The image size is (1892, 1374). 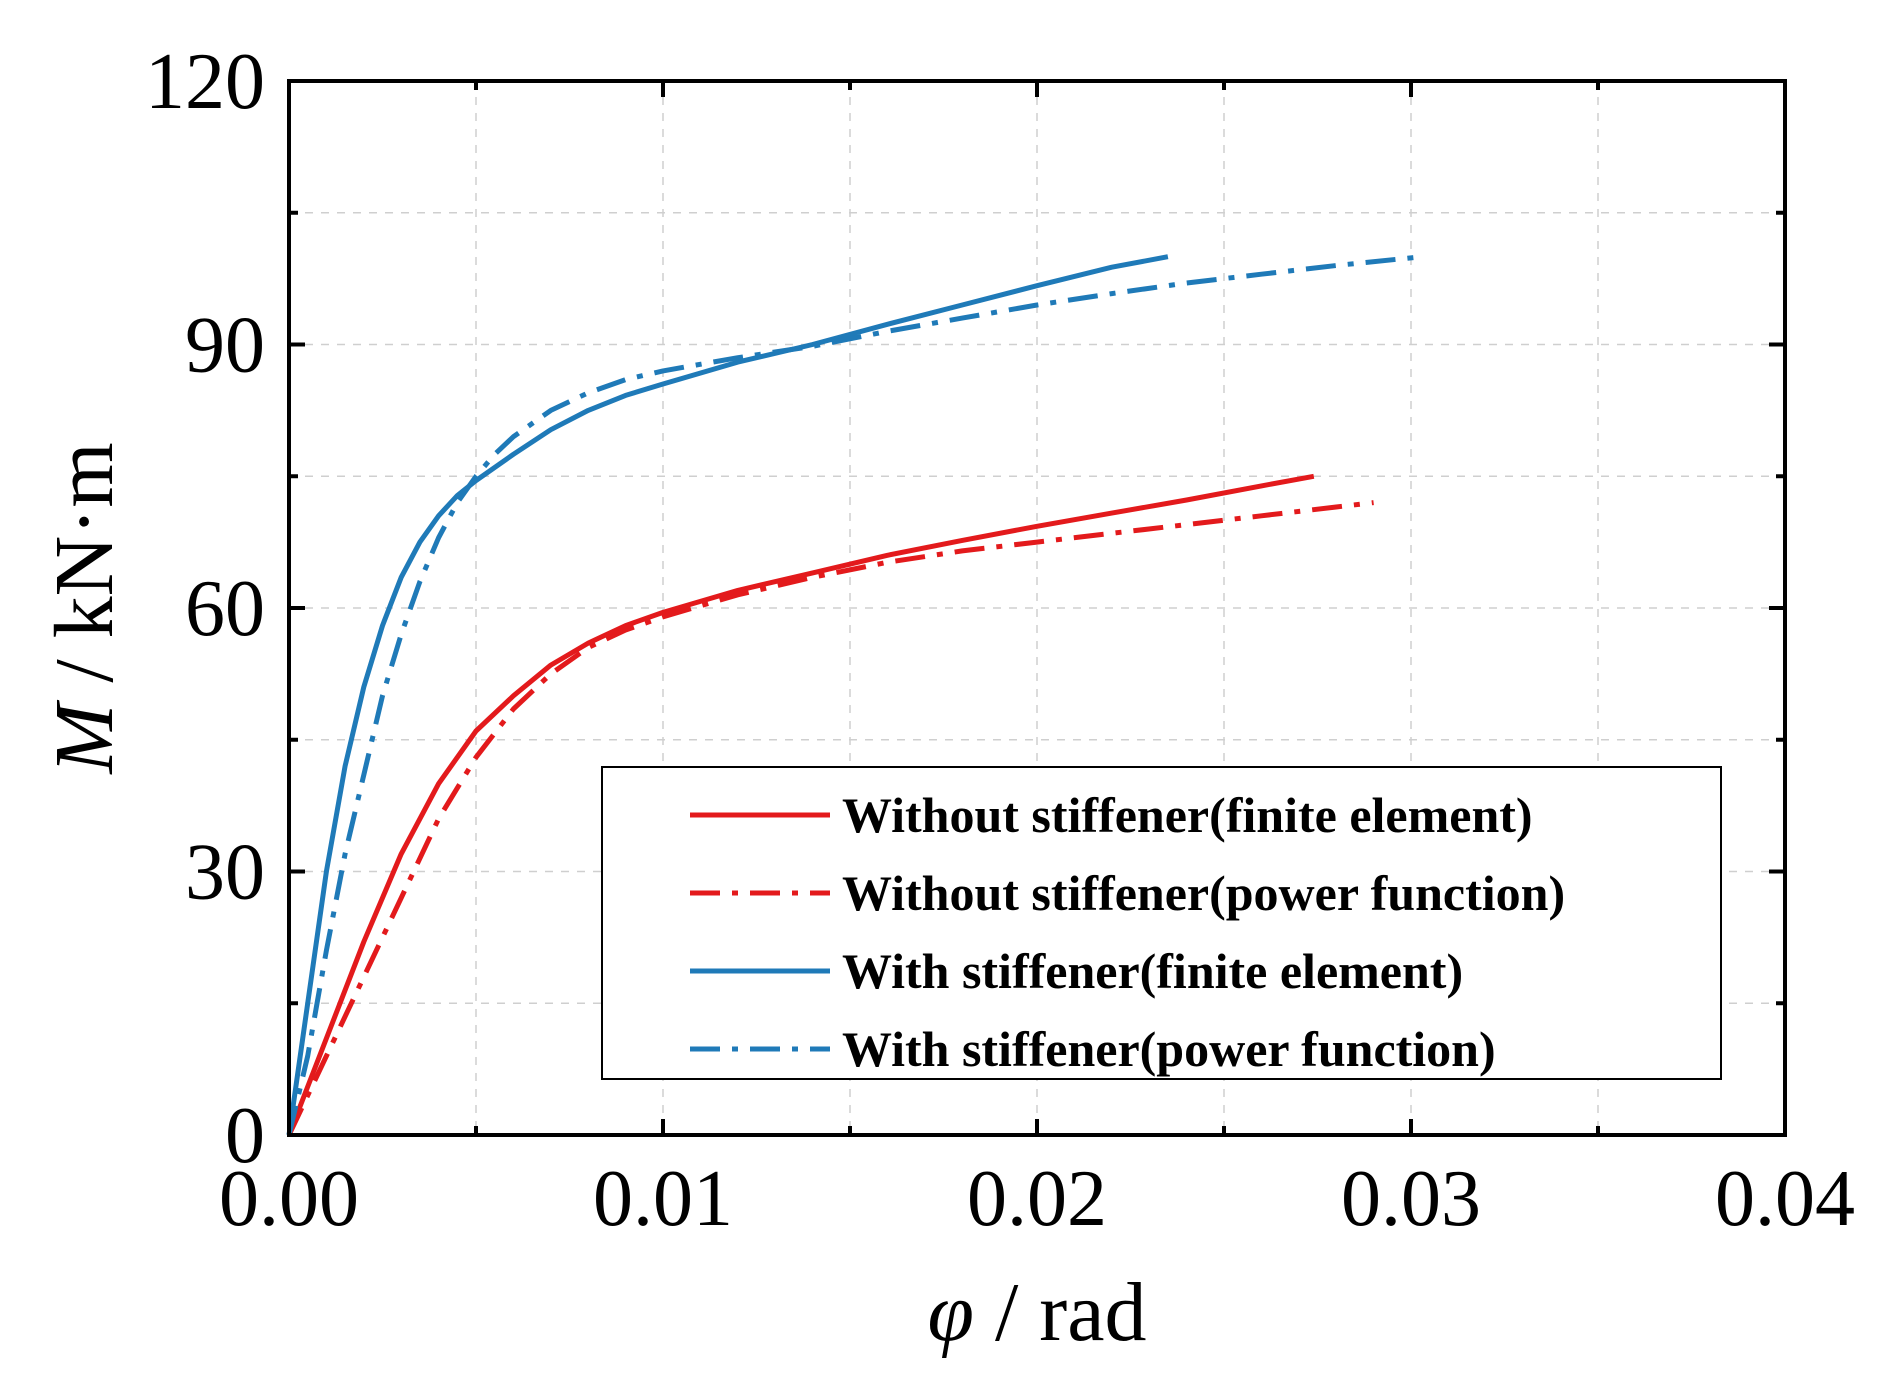 I want to click on x-axis-title: φ / rad, so click(x=1036, y=1312).